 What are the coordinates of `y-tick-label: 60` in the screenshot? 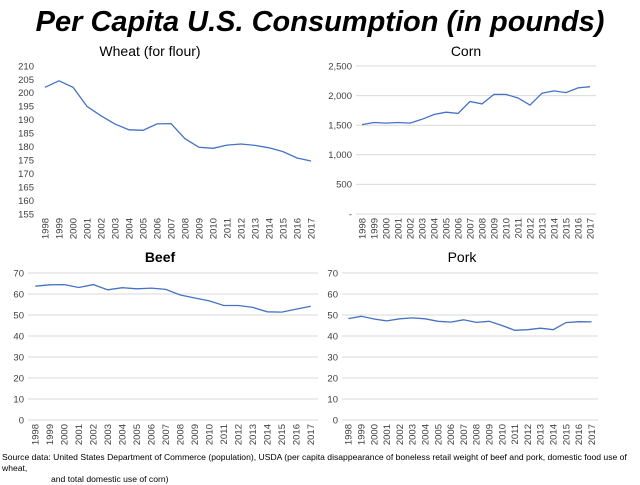 It's located at (332, 294).